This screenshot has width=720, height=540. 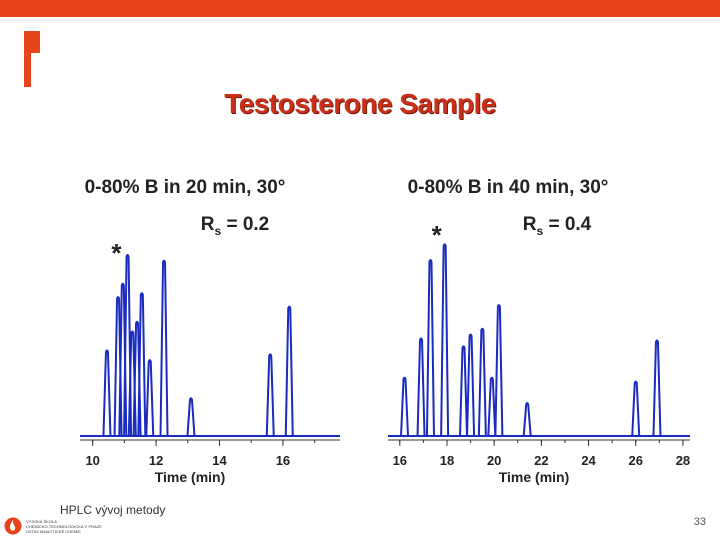 I want to click on resolution-annotation: Rs = 0.4, so click(x=557, y=226).